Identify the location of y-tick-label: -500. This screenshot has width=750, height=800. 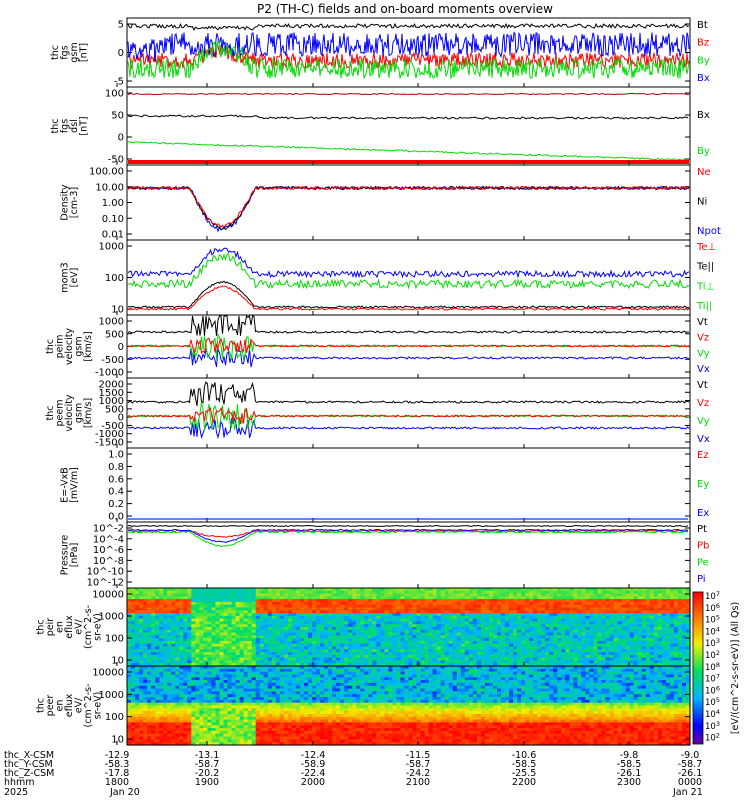
(112, 360).